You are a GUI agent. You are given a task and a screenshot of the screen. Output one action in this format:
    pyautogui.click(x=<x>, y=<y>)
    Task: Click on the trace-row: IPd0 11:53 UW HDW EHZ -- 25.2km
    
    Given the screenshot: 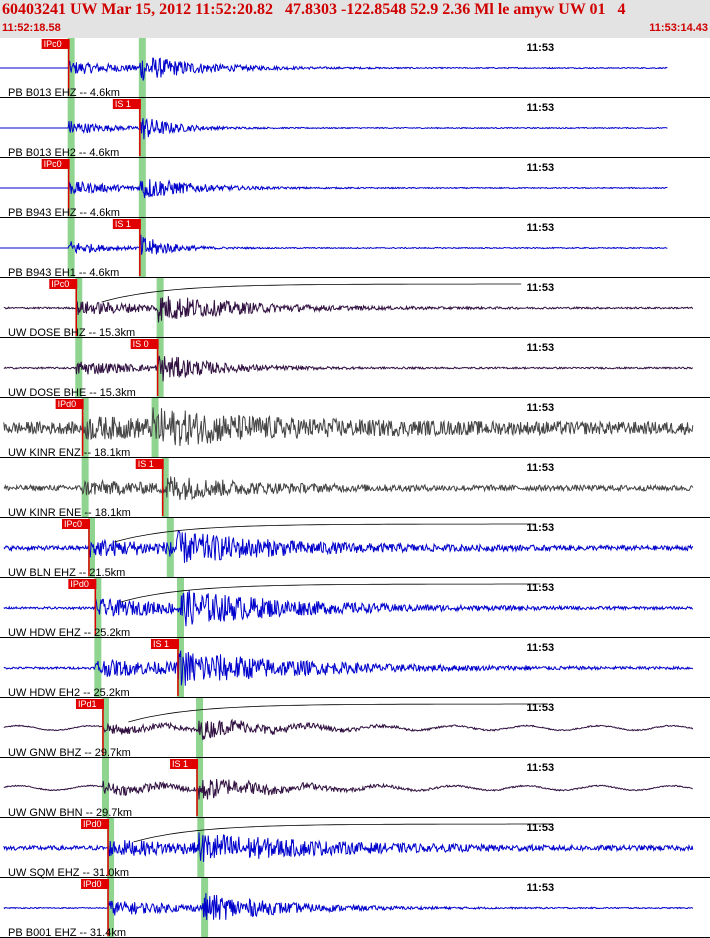 What is the action you would take?
    pyautogui.click(x=355, y=608)
    